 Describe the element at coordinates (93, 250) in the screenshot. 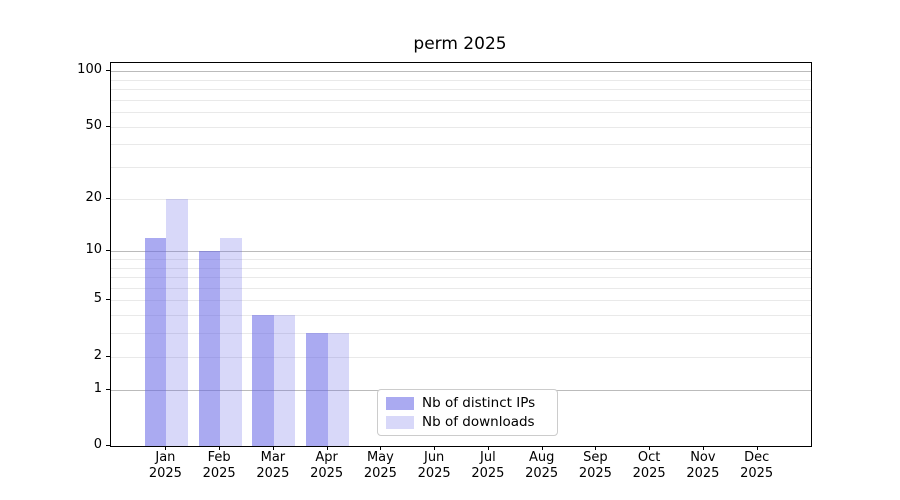

I see `y-tick-label: 10` at that location.